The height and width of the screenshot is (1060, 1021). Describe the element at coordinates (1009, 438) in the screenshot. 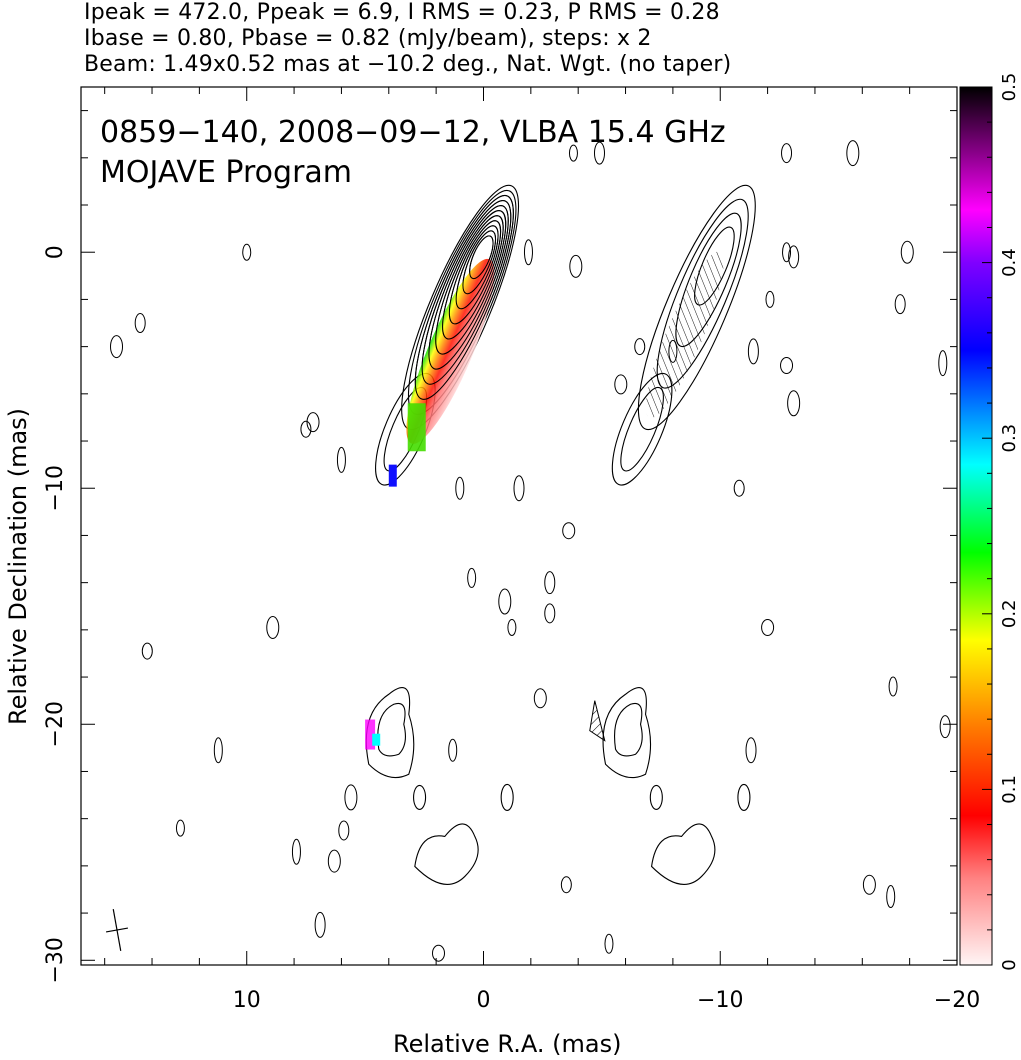

I see `colorbar-tick-label: 0.3` at that location.